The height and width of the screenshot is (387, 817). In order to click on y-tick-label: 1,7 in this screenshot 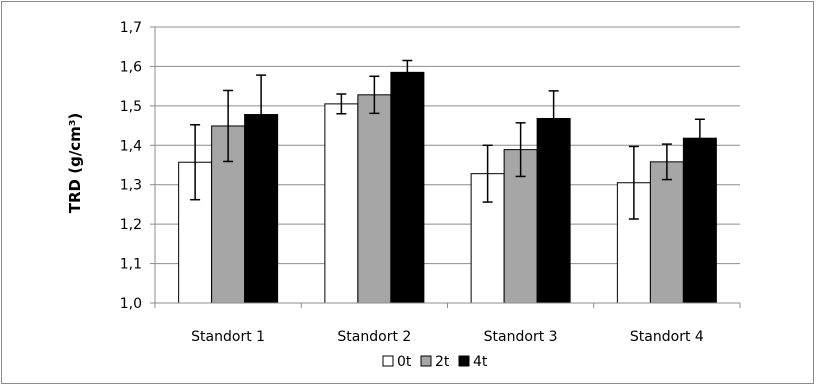, I will do `click(131, 28)`.